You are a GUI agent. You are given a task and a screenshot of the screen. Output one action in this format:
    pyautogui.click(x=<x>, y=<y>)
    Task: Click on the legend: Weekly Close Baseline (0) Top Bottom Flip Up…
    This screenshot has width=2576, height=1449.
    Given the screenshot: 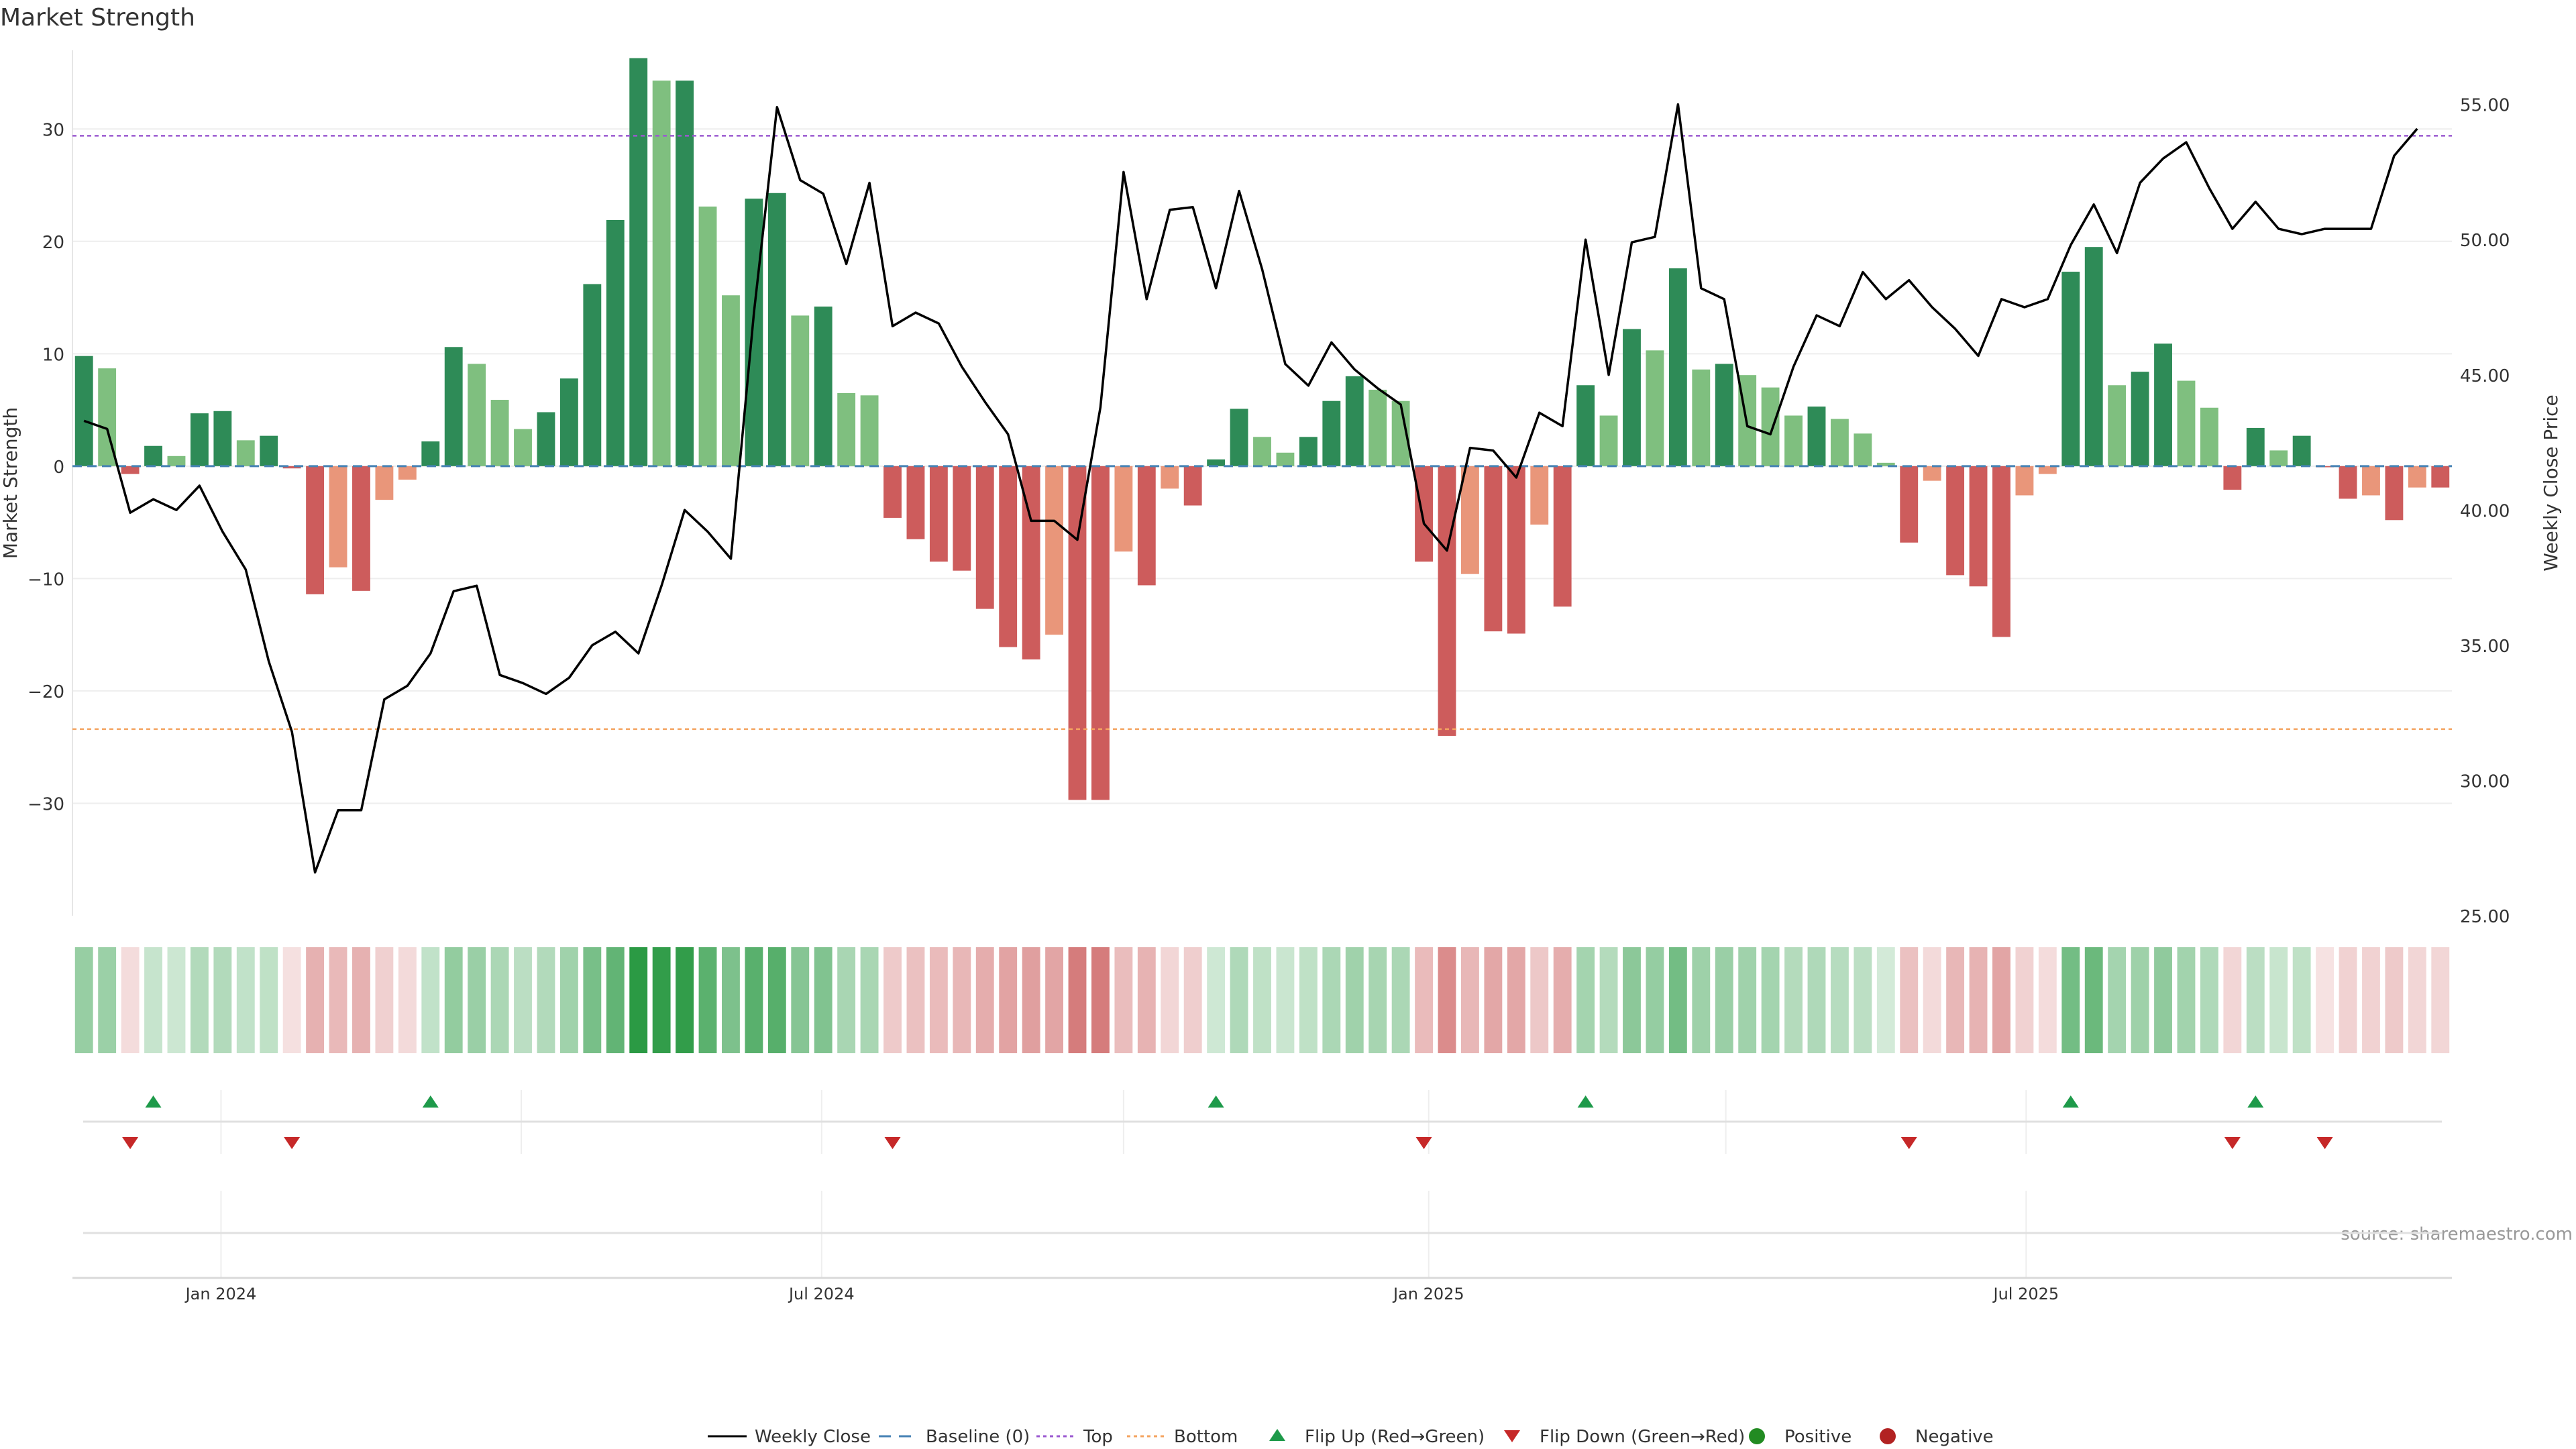 What is the action you would take?
    pyautogui.click(x=1351, y=1437)
    